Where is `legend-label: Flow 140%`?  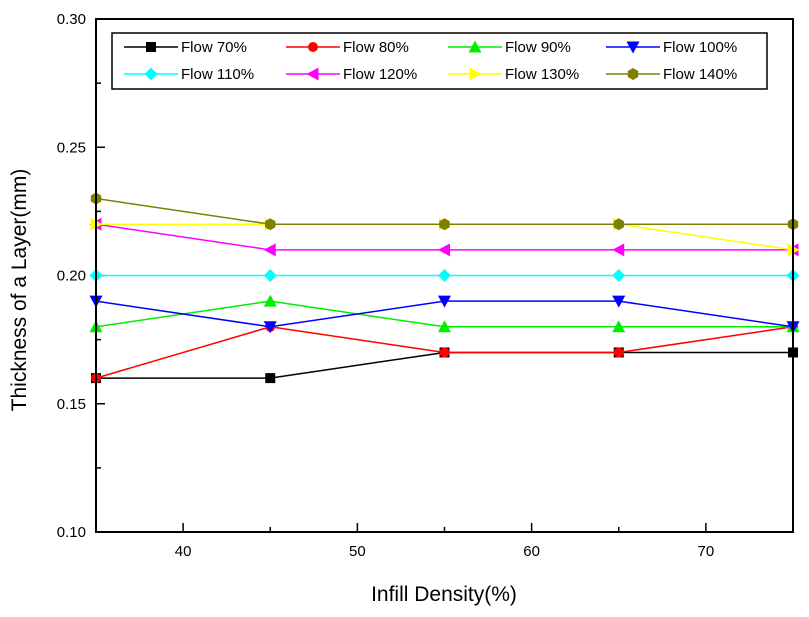 legend-label: Flow 140% is located at coordinates (700, 74).